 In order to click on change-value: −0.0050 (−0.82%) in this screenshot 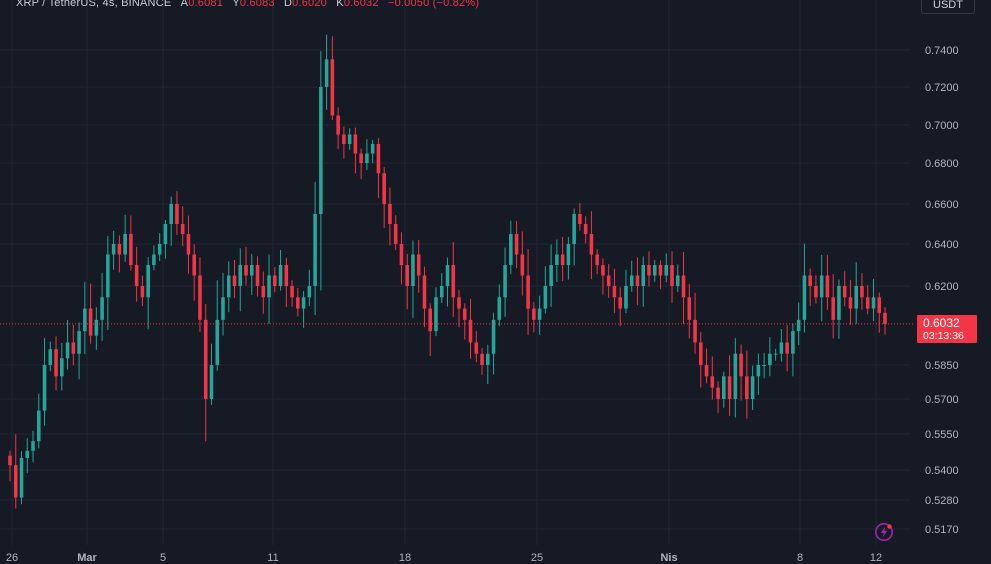, I will do `click(433, 4)`.